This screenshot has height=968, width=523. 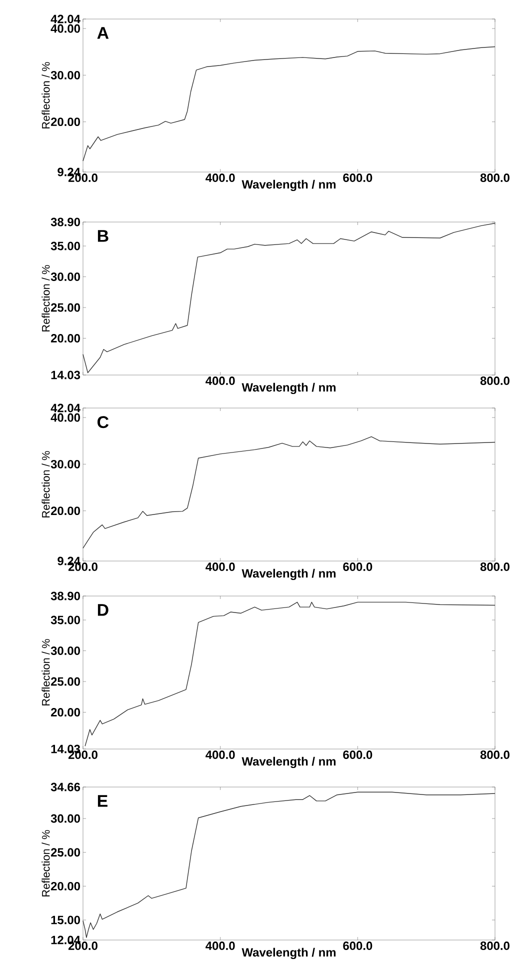 What do you see at coordinates (103, 236) in the screenshot?
I see `annotation: B` at bounding box center [103, 236].